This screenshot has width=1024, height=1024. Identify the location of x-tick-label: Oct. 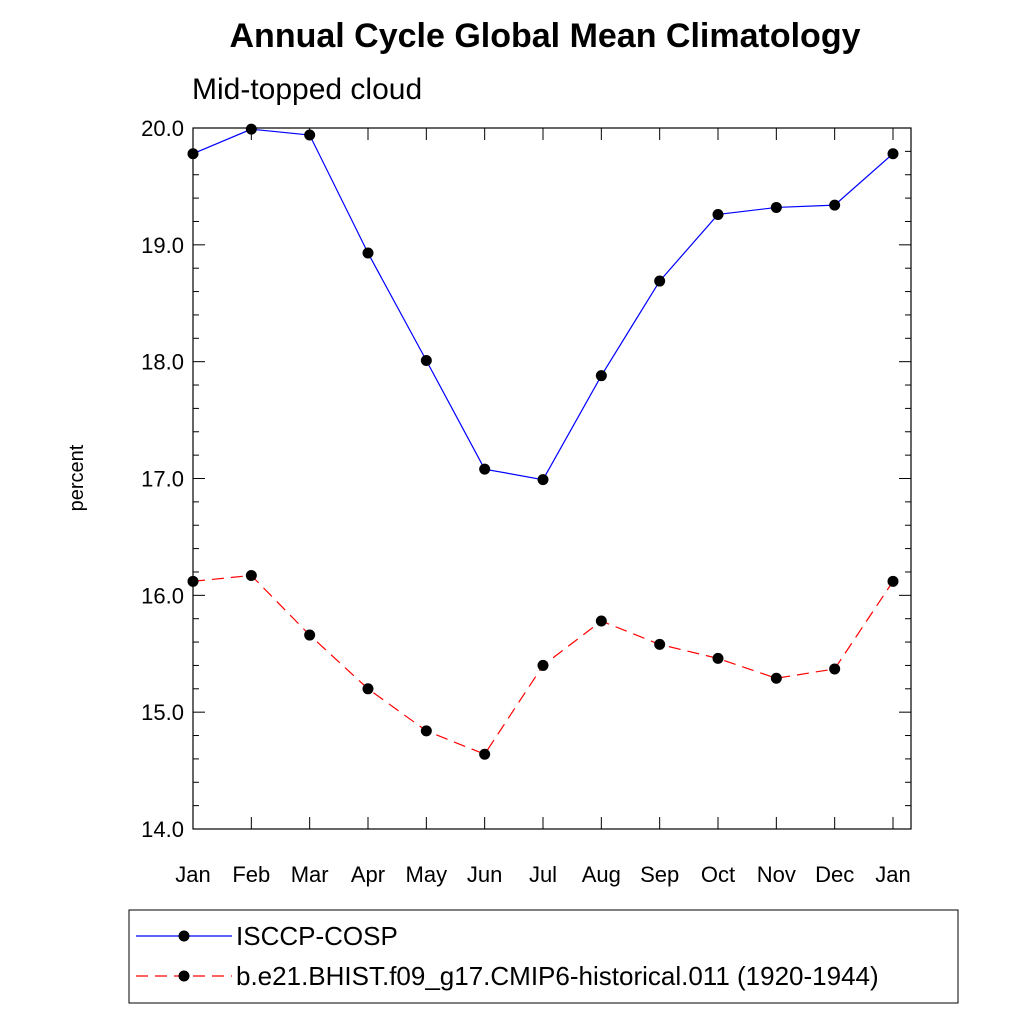
(718, 874).